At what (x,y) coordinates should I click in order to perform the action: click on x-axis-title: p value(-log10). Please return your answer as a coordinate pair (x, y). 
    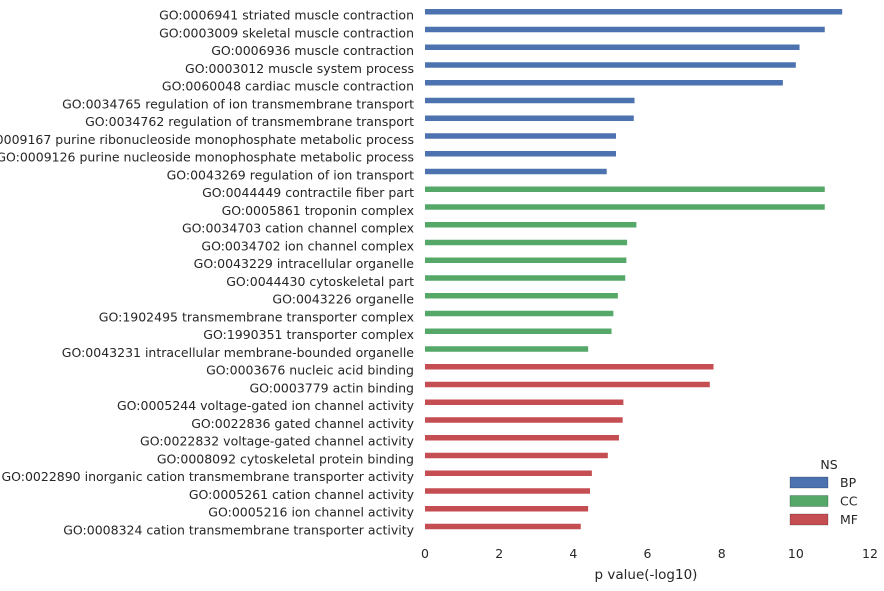
    Looking at the image, I should click on (646, 575).